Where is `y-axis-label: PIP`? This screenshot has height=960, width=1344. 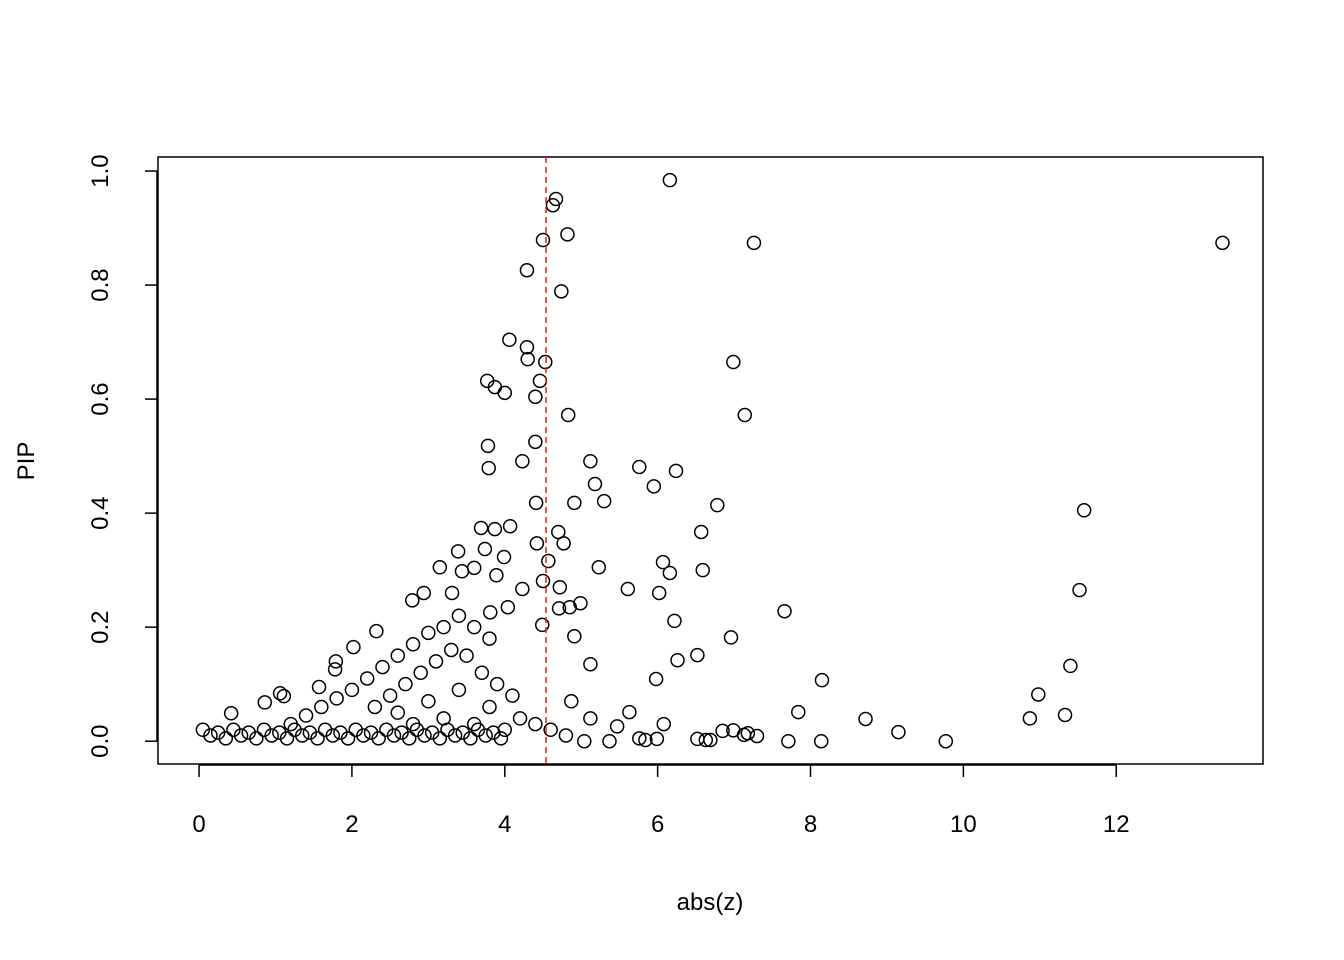
y-axis-label: PIP is located at coordinates (26, 461).